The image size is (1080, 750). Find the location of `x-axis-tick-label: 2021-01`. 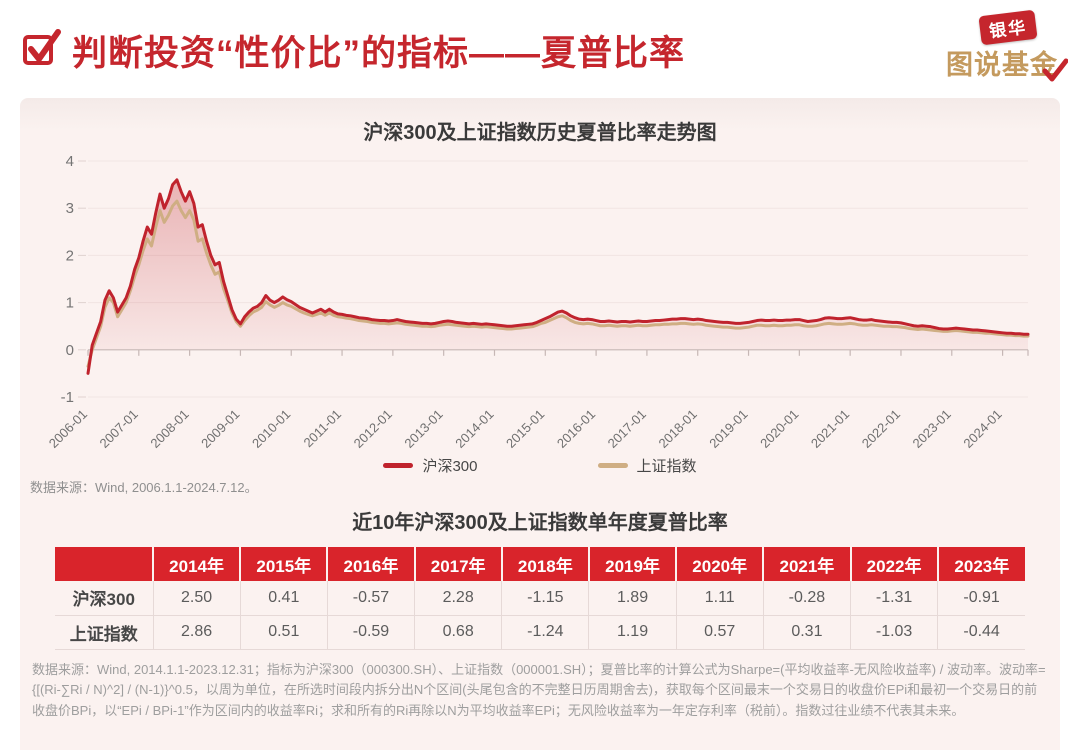

x-axis-tick-label: 2021-01 is located at coordinates (830, 429).